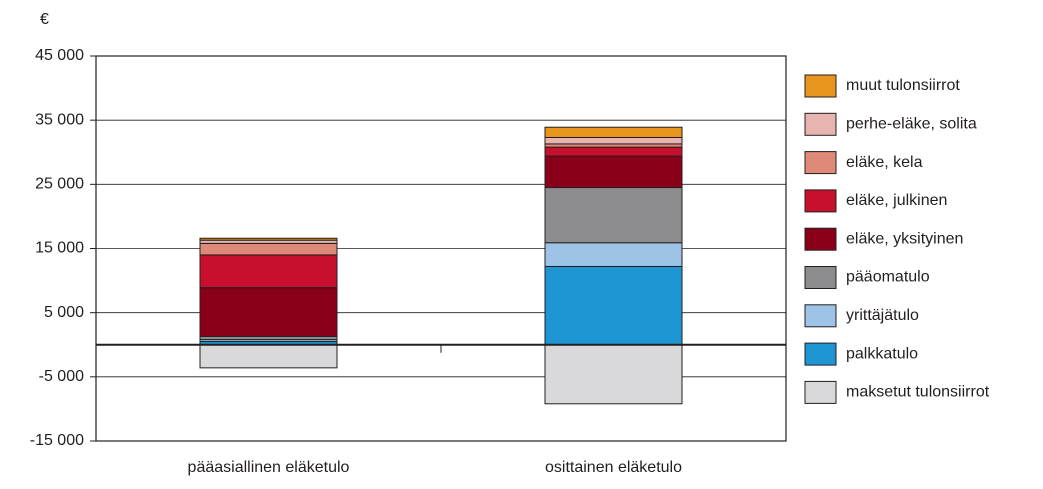 The image size is (1043, 489). Describe the element at coordinates (918, 392) in the screenshot. I see `legend-label: maksetut tulonsiirrot` at that location.